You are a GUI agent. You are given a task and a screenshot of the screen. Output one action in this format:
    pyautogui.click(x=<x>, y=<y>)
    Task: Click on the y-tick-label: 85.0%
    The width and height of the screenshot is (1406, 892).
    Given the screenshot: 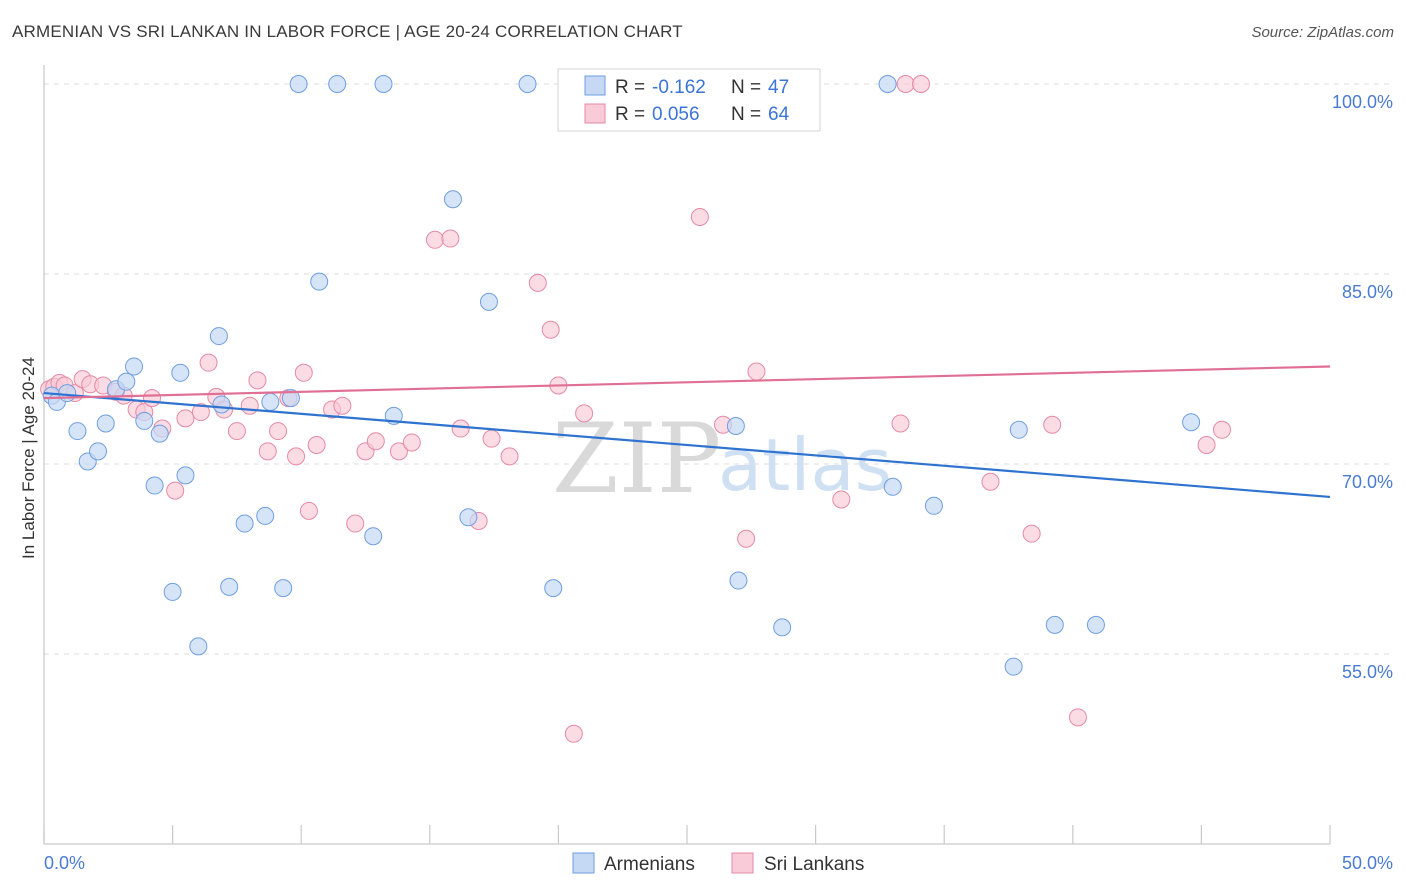 What is the action you would take?
    pyautogui.click(x=1367, y=292)
    